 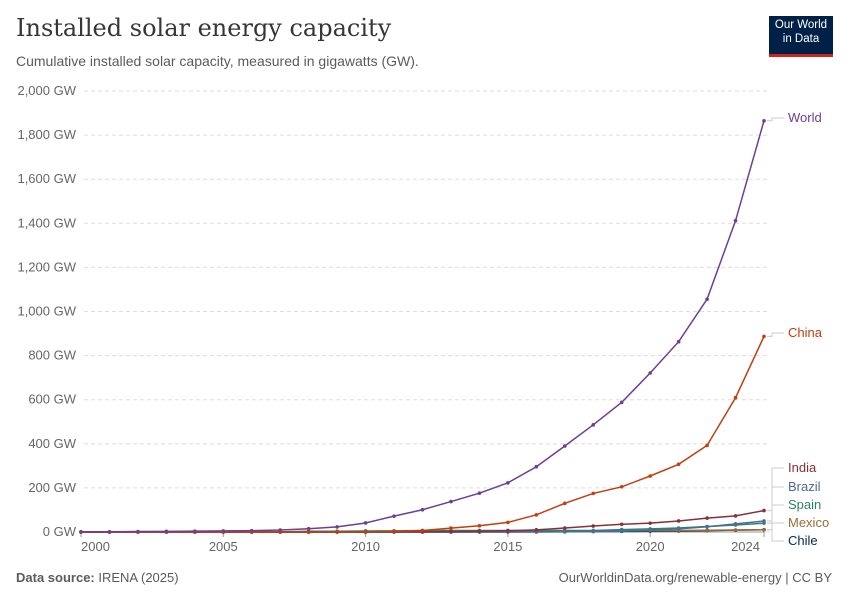 What do you see at coordinates (223, 546) in the screenshot?
I see `x-tick-label: 2005` at bounding box center [223, 546].